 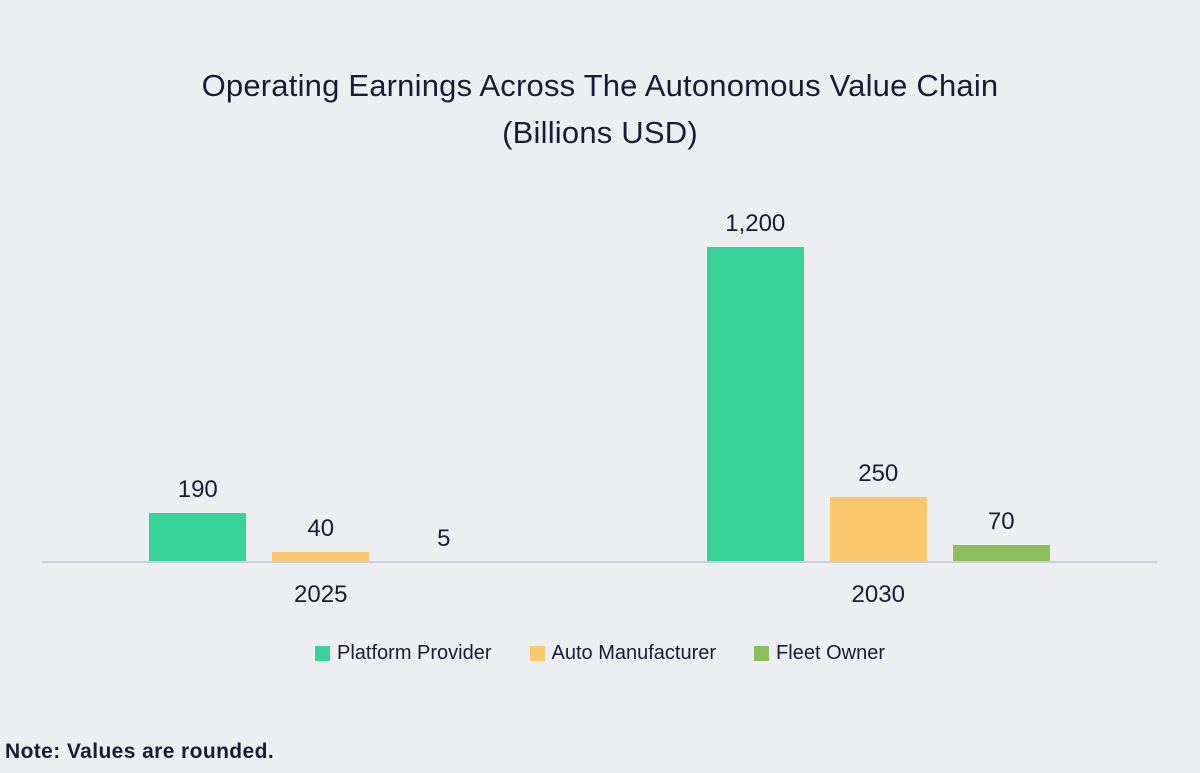 What do you see at coordinates (1001, 521) in the screenshot?
I see `value-label-fleet-owner-2030: 70` at bounding box center [1001, 521].